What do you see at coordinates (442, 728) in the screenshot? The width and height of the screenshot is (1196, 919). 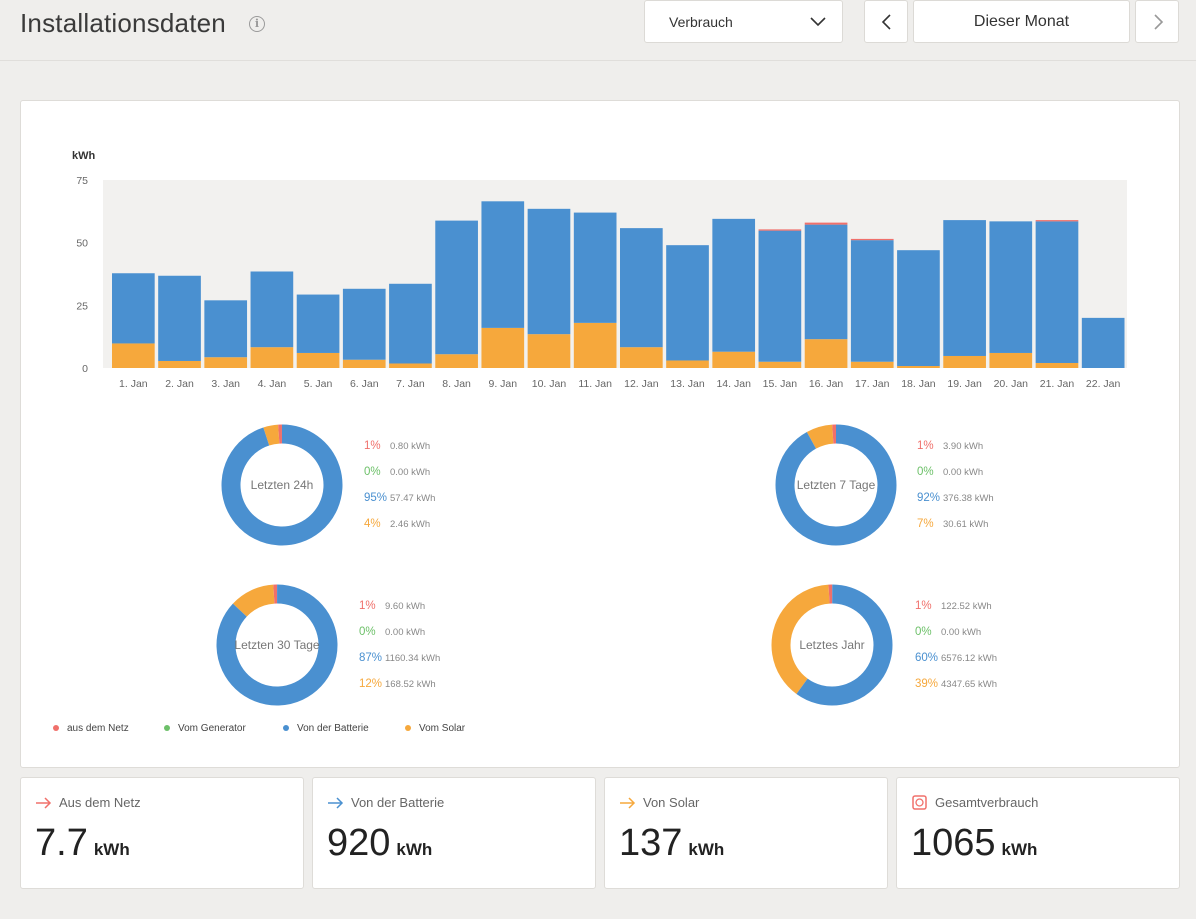 I see `legend-label: Vom Solar` at bounding box center [442, 728].